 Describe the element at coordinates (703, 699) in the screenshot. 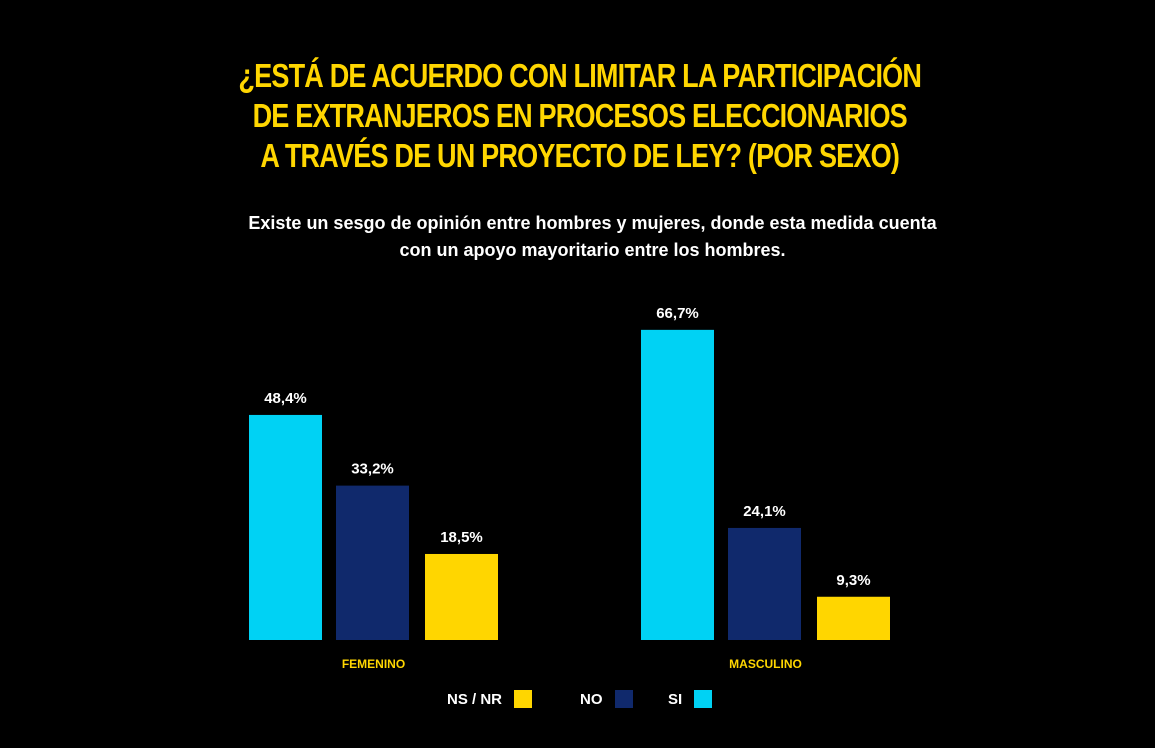

I see `legend-swatch-si` at that location.